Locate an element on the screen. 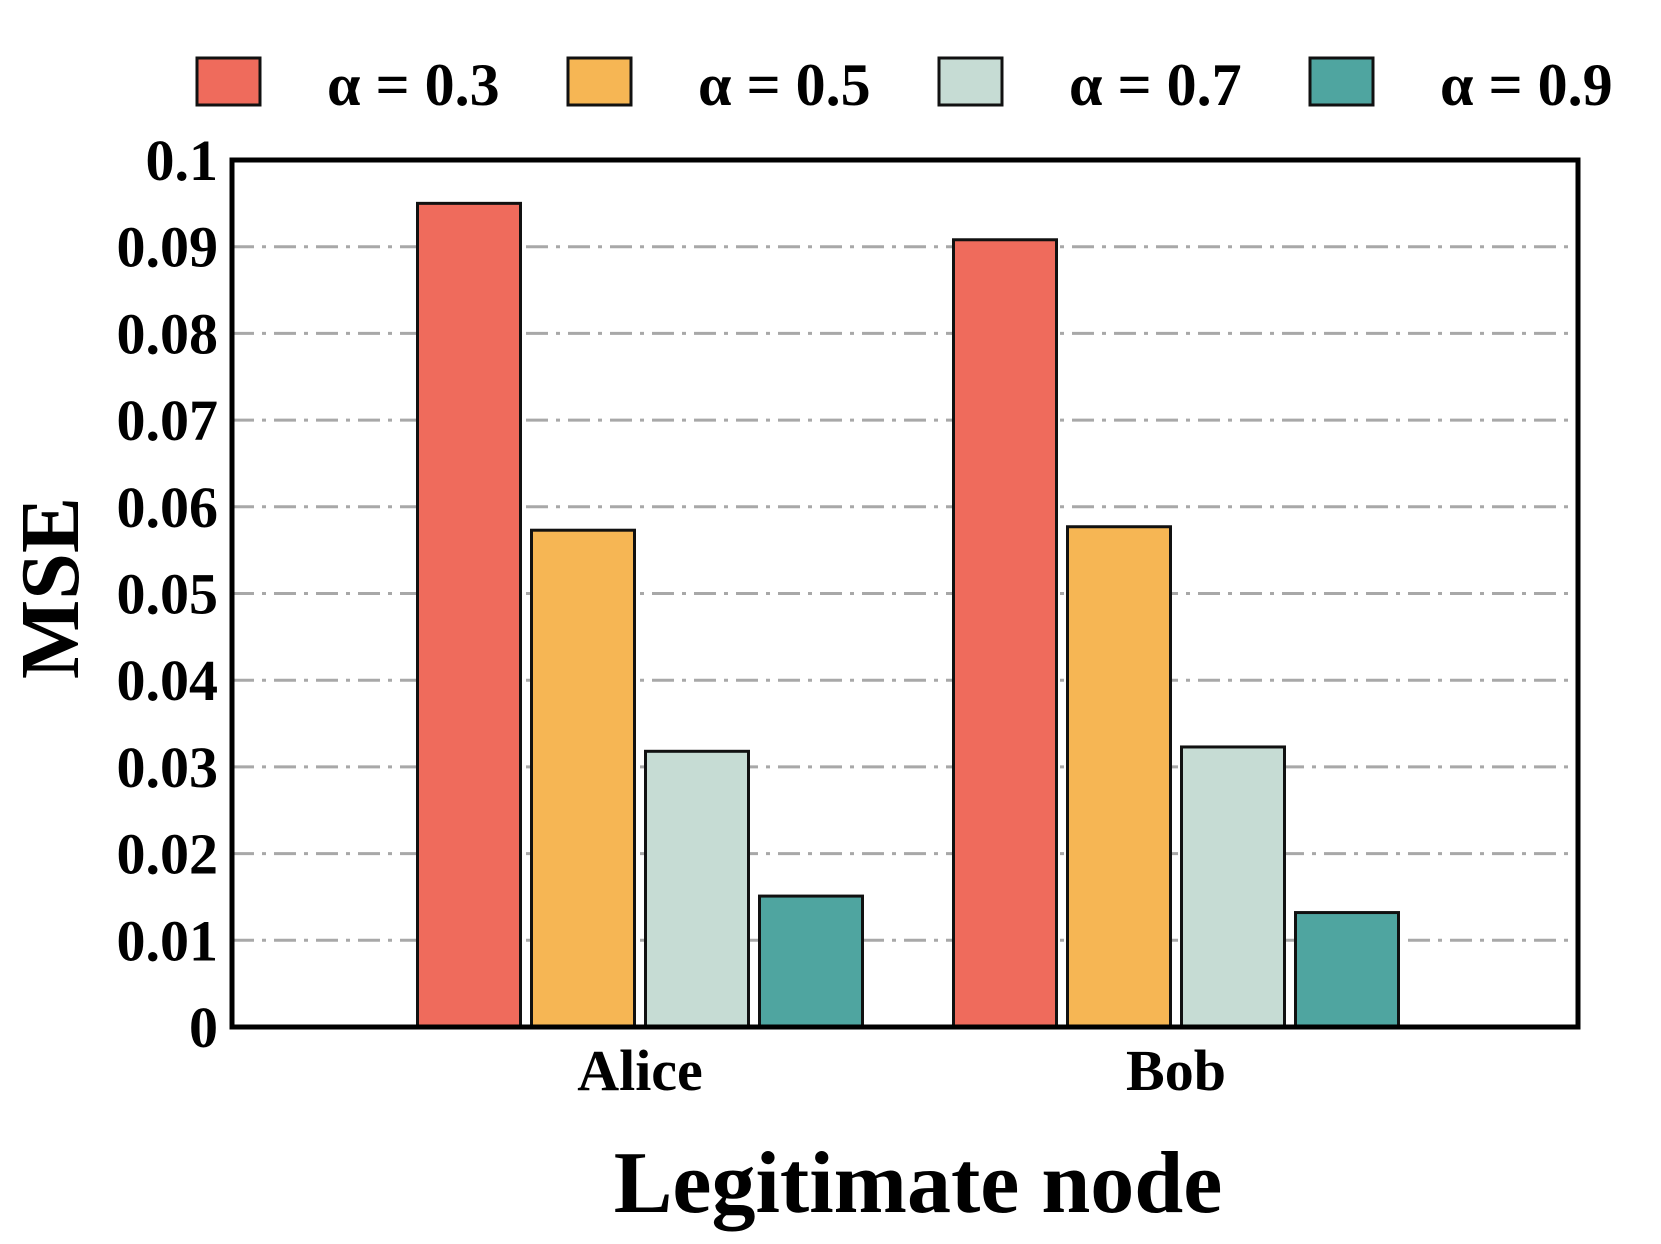 Image resolution: width=1661 pixels, height=1244 pixels. y-tick-label: 0.08 is located at coordinates (168, 333).